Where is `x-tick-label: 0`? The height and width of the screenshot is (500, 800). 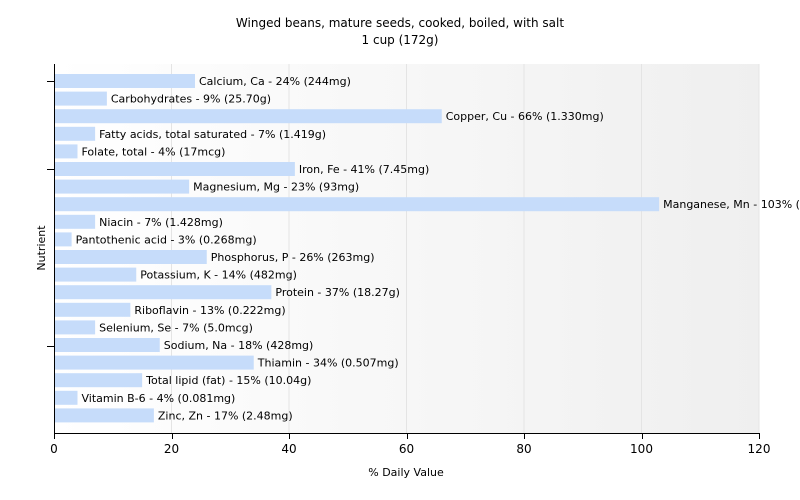 x-tick-label: 0 is located at coordinates (54, 449).